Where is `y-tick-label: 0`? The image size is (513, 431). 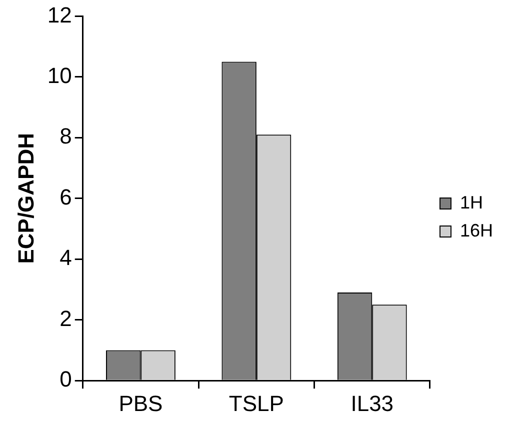
y-tick-label: 0 is located at coordinates (66, 379).